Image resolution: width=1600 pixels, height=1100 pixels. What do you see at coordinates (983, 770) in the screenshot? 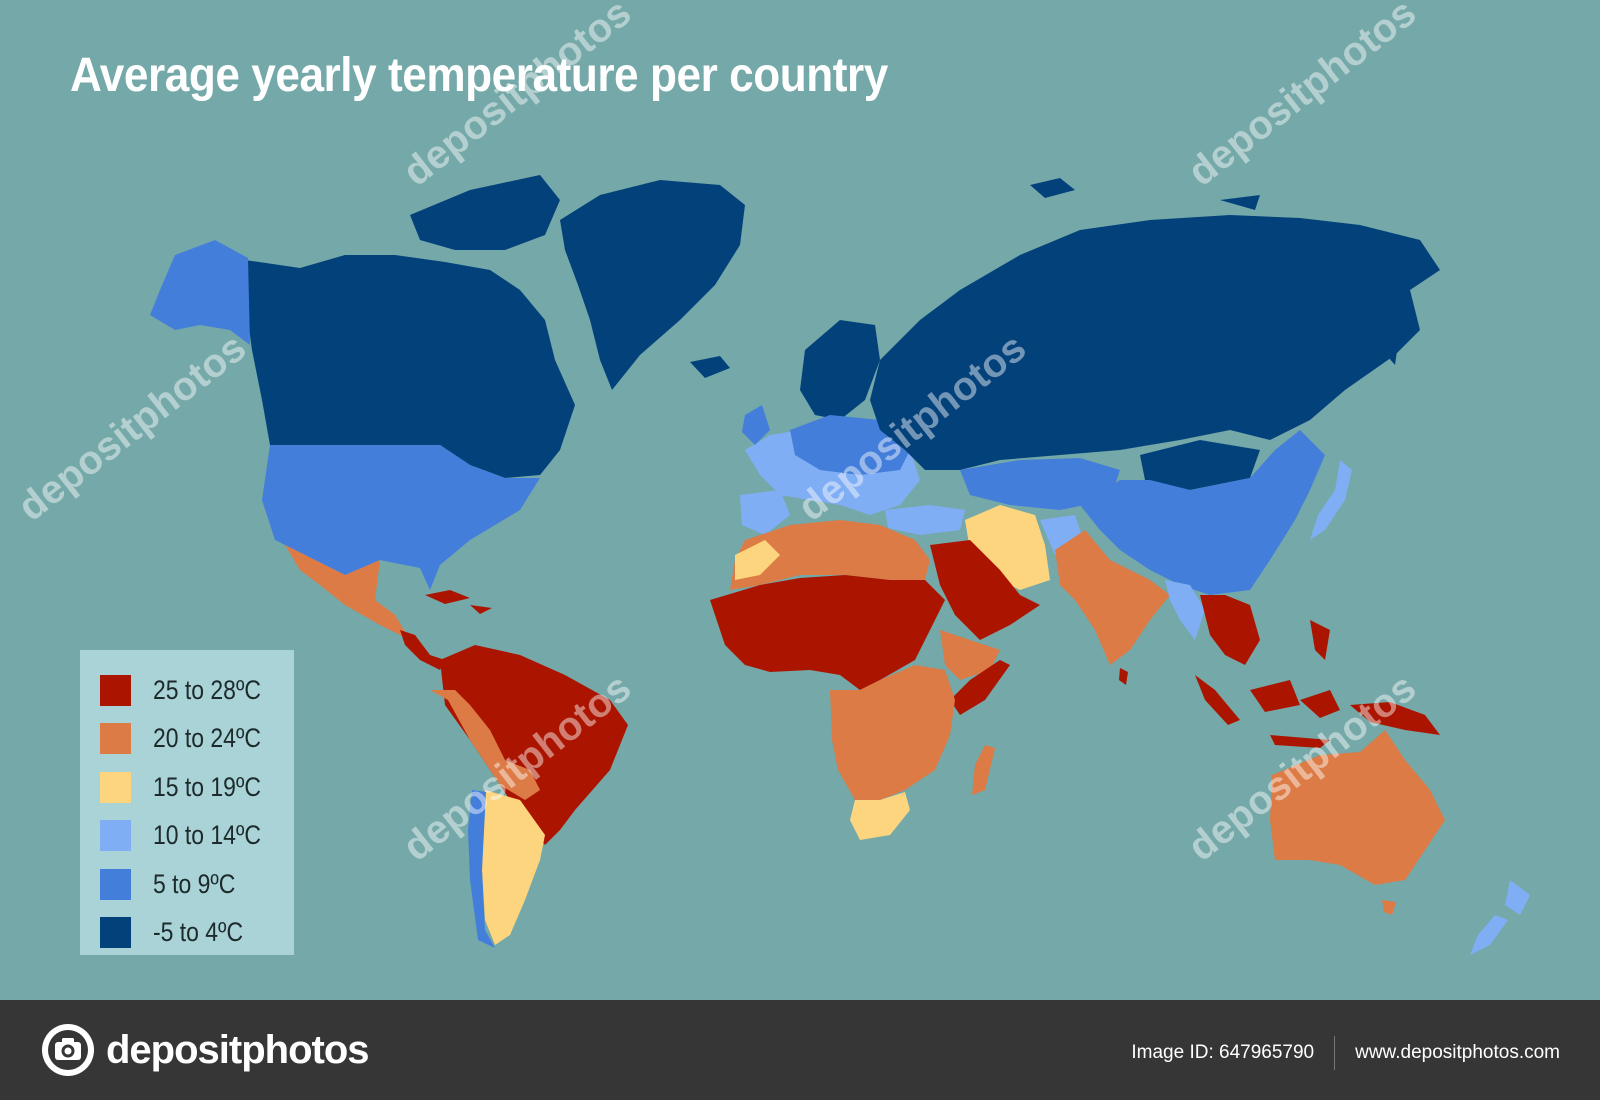
I see `region-madagascar` at bounding box center [983, 770].